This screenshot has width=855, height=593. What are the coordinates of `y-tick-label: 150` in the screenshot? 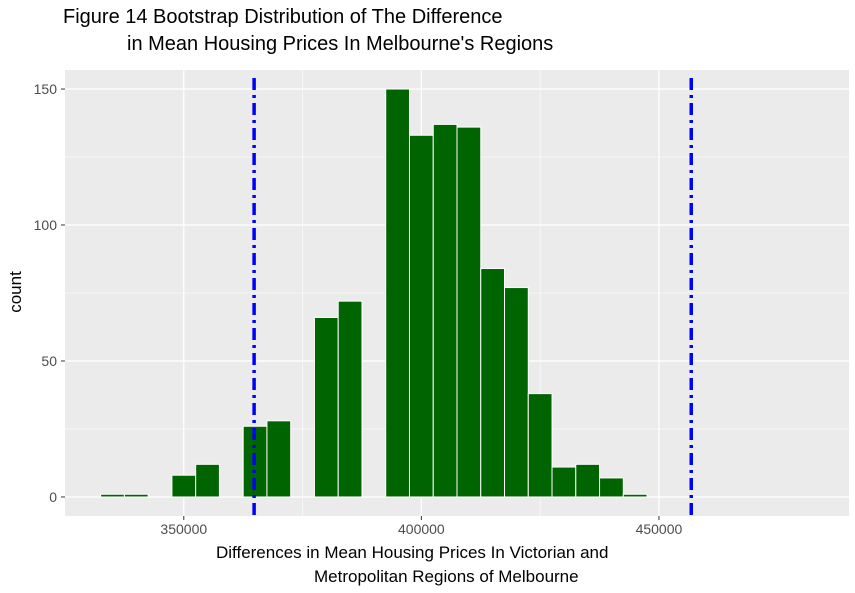 It's located at (46, 89).